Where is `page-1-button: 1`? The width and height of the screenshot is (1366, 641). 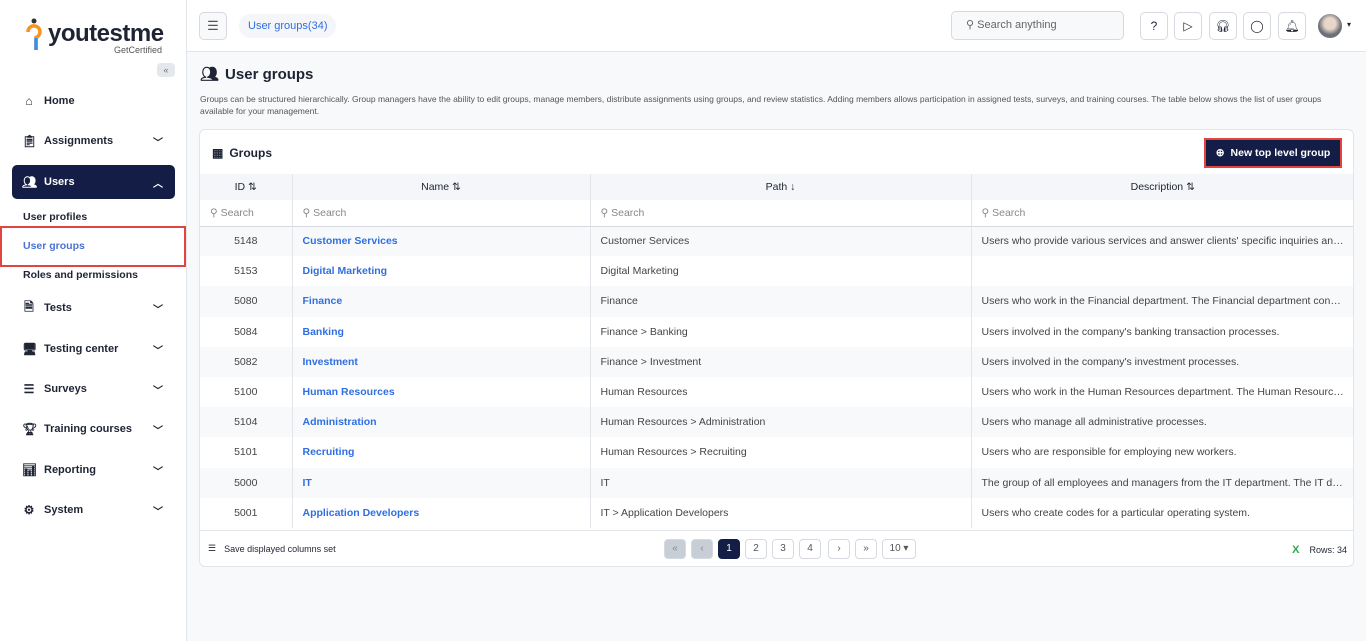
page-1-button: 1 is located at coordinates (729, 549).